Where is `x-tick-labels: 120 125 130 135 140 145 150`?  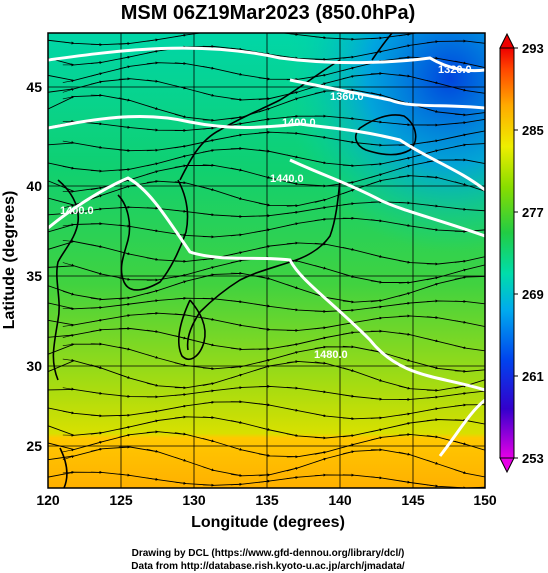 x-tick-labels: 120 125 130 135 140 145 150 is located at coordinates (266, 500).